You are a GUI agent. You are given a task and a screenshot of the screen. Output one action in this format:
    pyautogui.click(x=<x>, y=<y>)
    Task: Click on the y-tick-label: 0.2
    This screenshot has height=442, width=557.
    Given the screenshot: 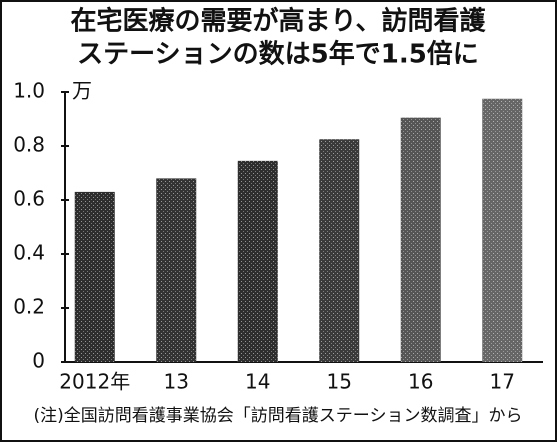 What is the action you would take?
    pyautogui.click(x=29, y=307)
    